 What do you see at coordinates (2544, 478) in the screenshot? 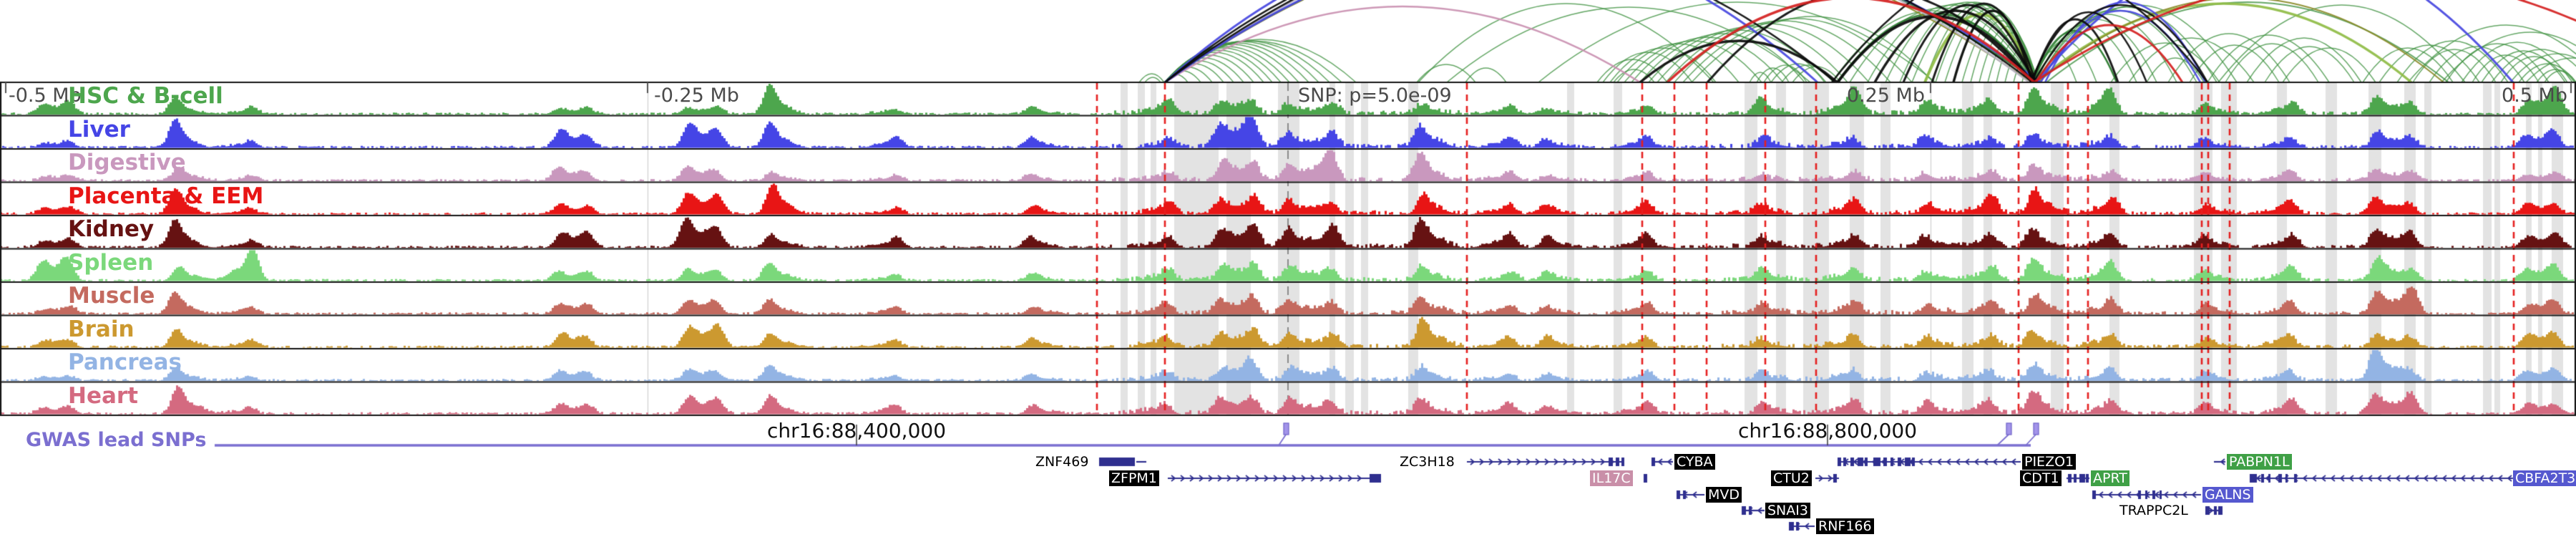
I see `gene-label-cbfa2t3: CBFA2T3` at bounding box center [2544, 478].